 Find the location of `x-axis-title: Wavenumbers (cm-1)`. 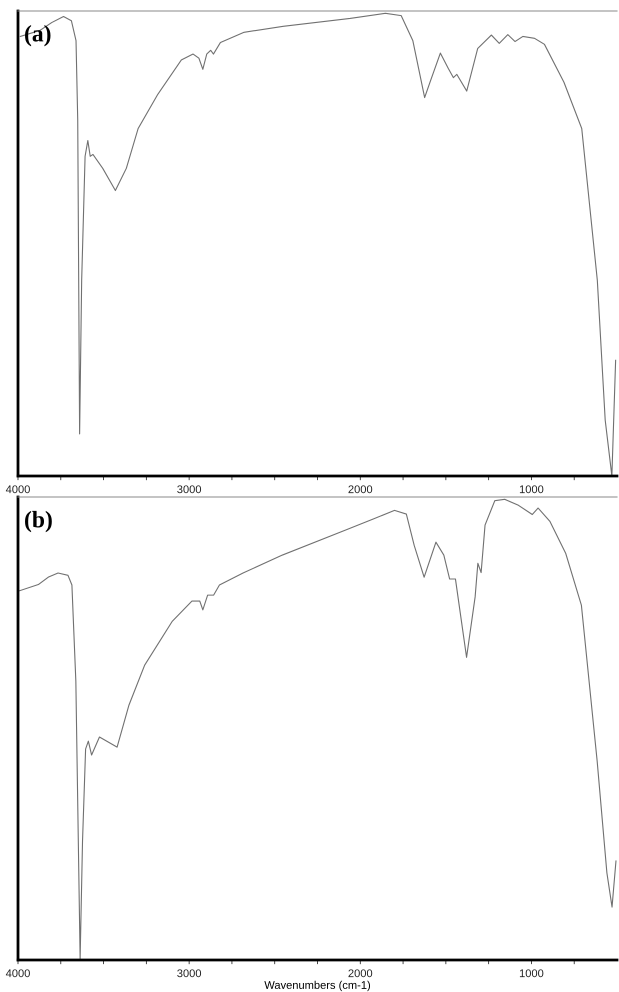

x-axis-title: Wavenumbers (cm-1) is located at coordinates (317, 986).